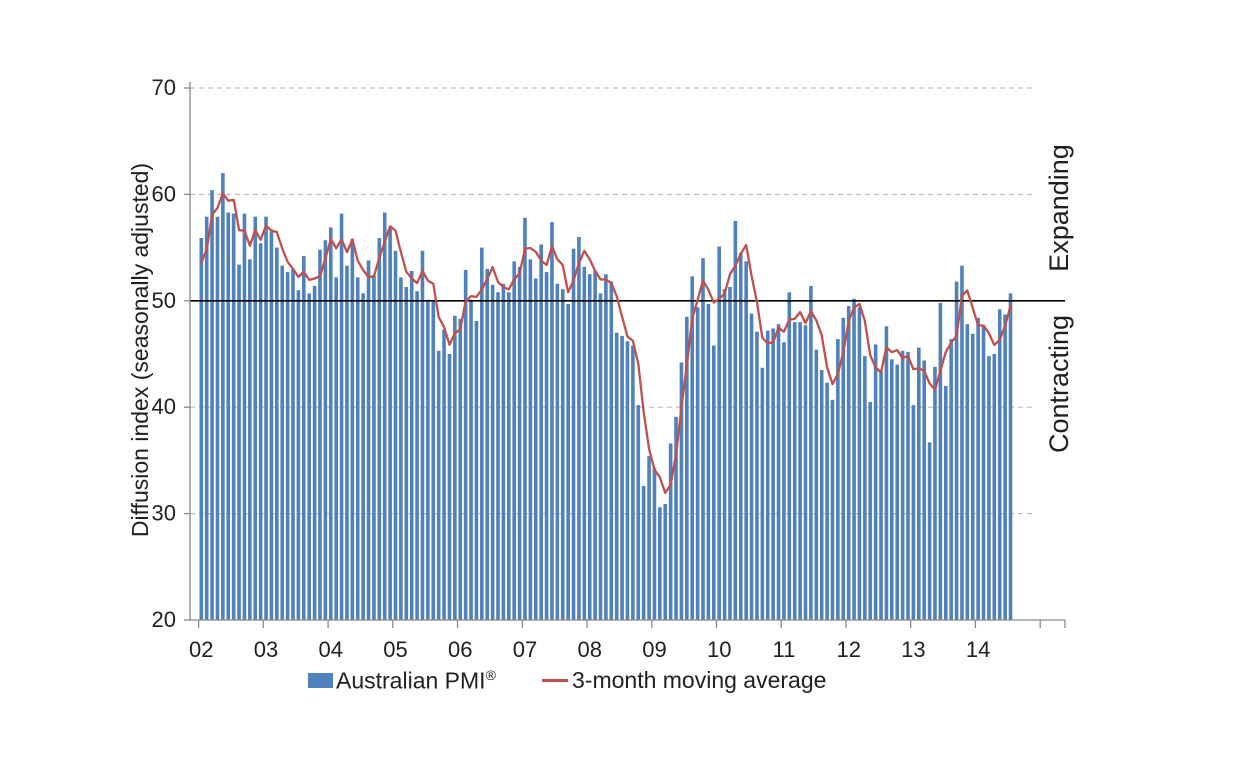 The image size is (1243, 761). Describe the element at coordinates (320, 680) in the screenshot. I see `pmi-legend-swatch` at that location.